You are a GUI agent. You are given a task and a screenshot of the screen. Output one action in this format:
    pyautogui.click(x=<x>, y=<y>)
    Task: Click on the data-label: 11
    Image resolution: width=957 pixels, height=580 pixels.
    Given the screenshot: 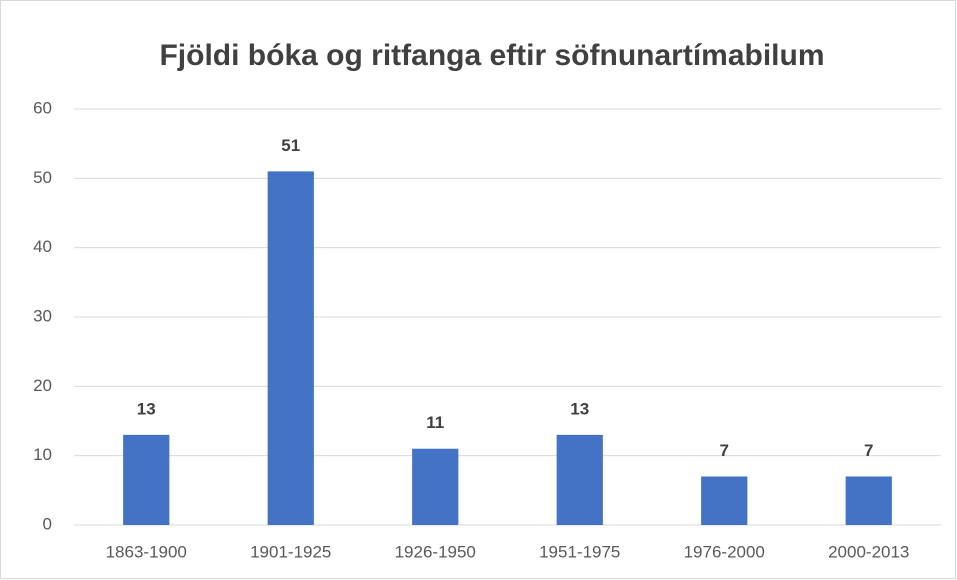 What is the action you would take?
    pyautogui.click(x=435, y=422)
    